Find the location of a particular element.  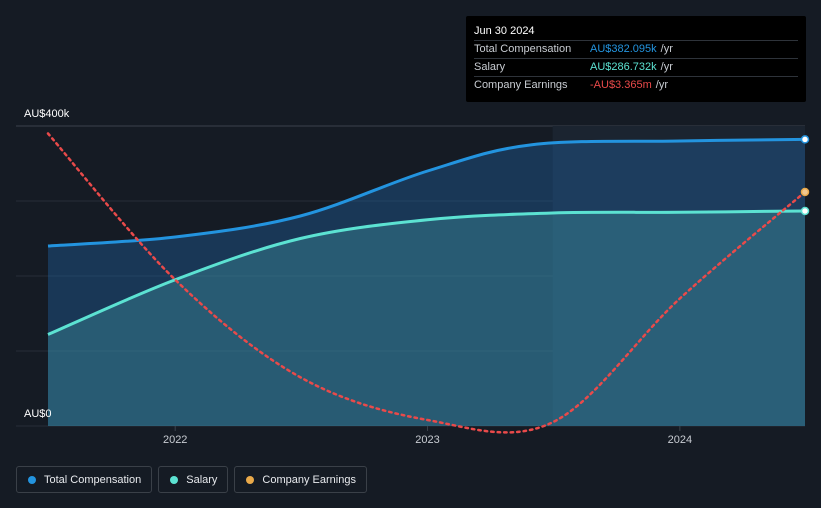

legend-item-salary: Salary is located at coordinates (193, 479).